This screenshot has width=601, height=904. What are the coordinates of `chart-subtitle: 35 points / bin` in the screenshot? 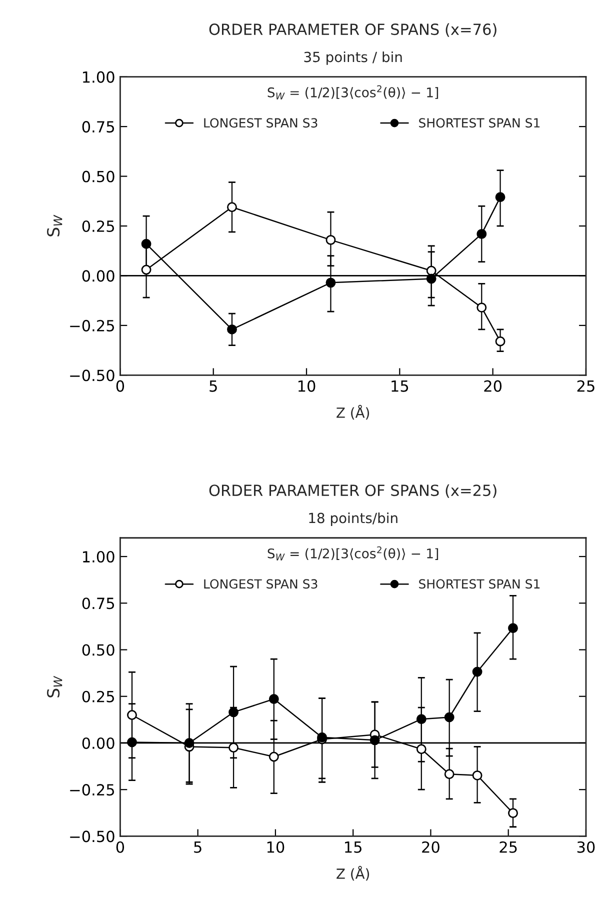 It's located at (353, 58).